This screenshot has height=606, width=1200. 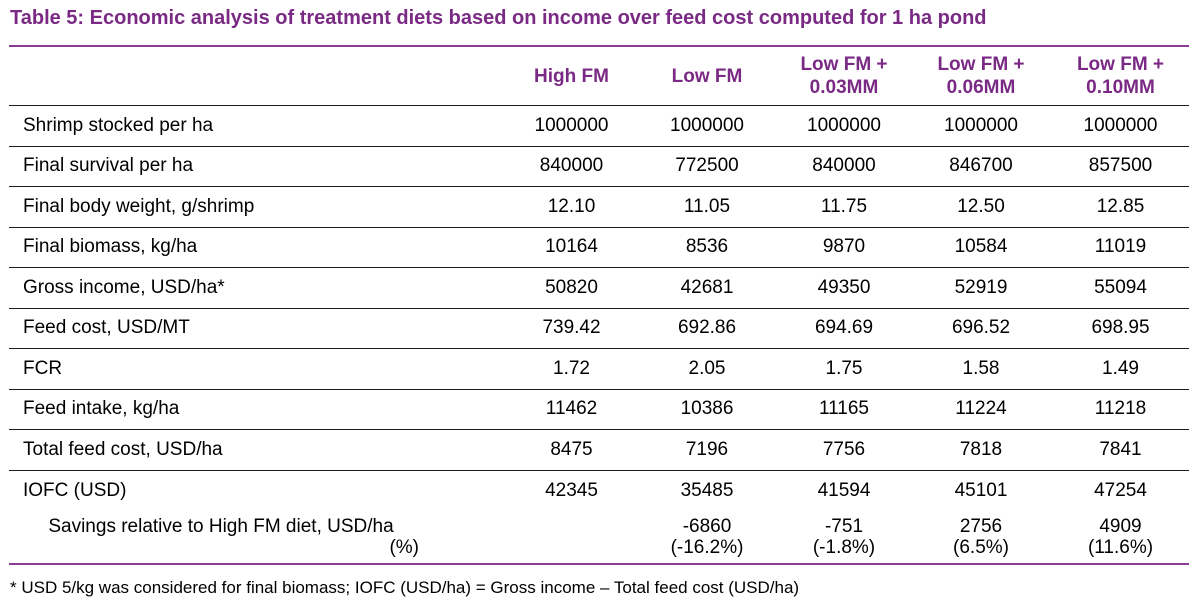 I want to click on table-cell: 846700, so click(x=981, y=166).